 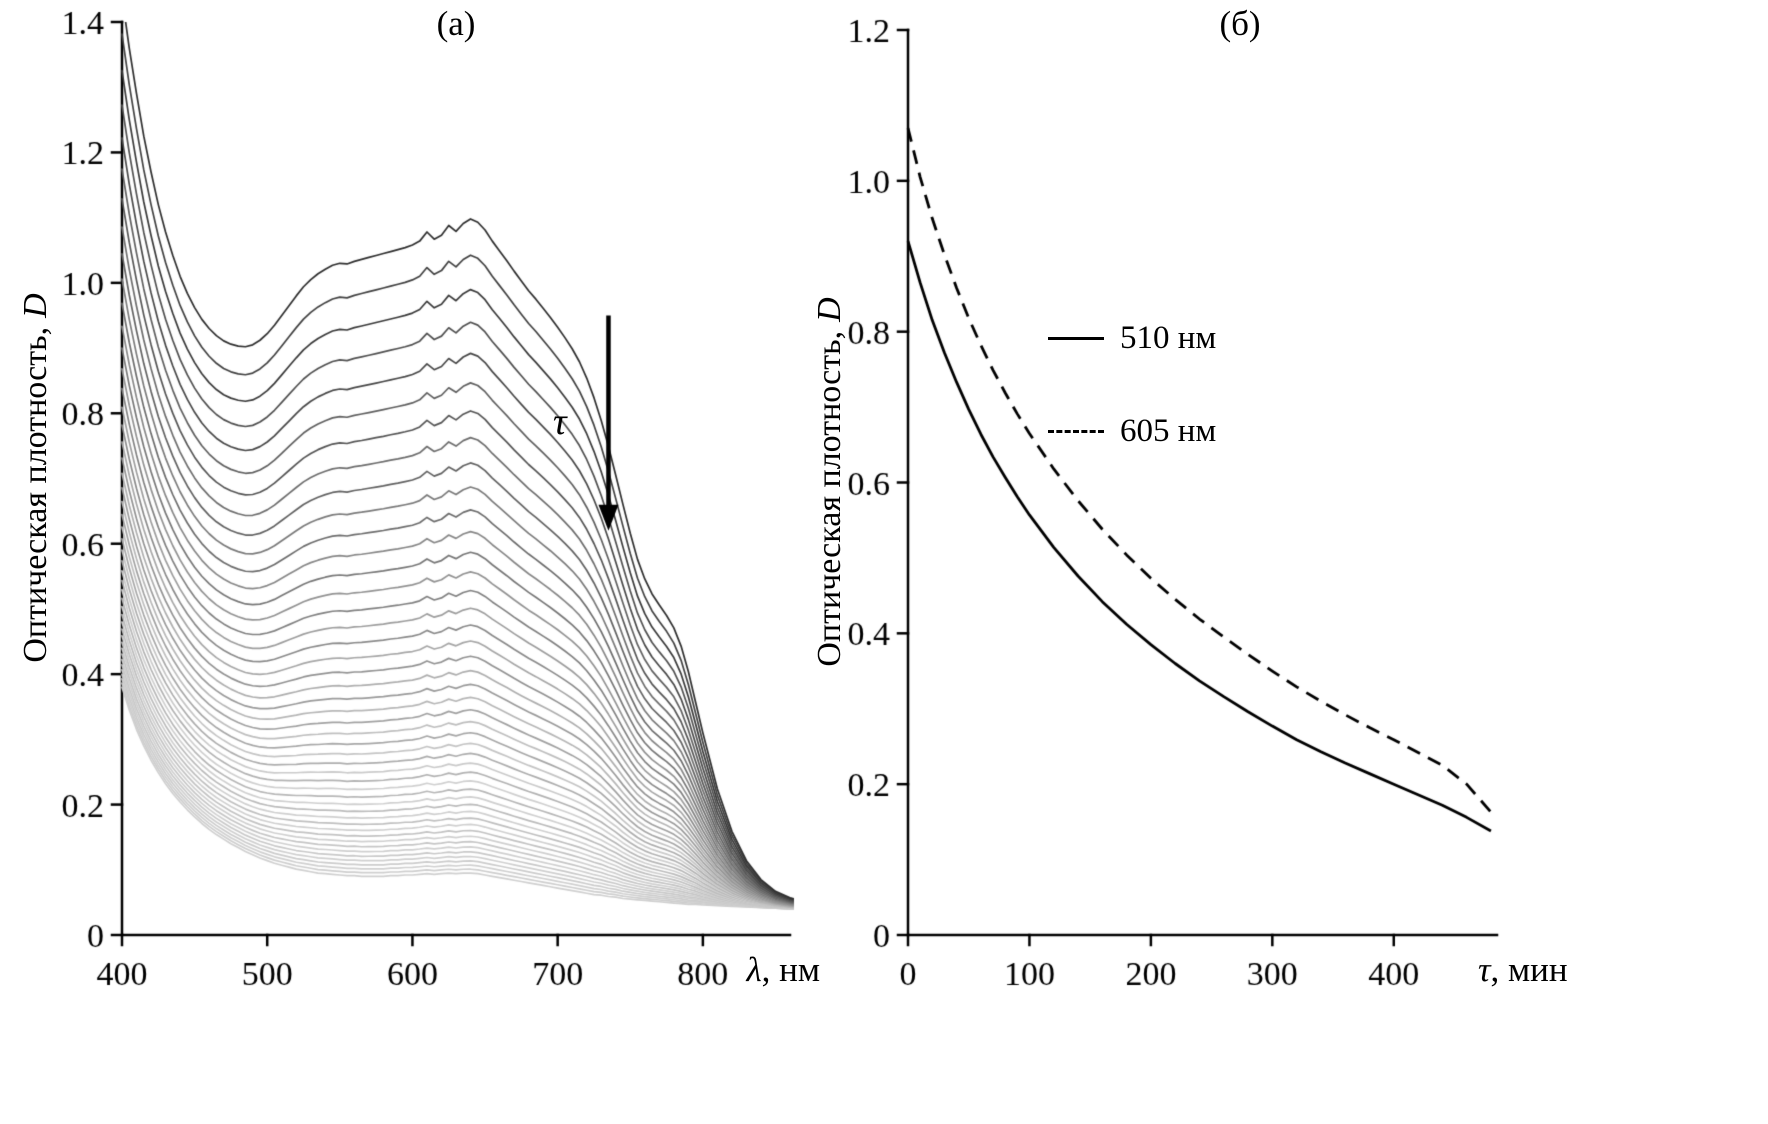 I want to click on panel-b-xlabel-units: , мин, so click(x=1529, y=969).